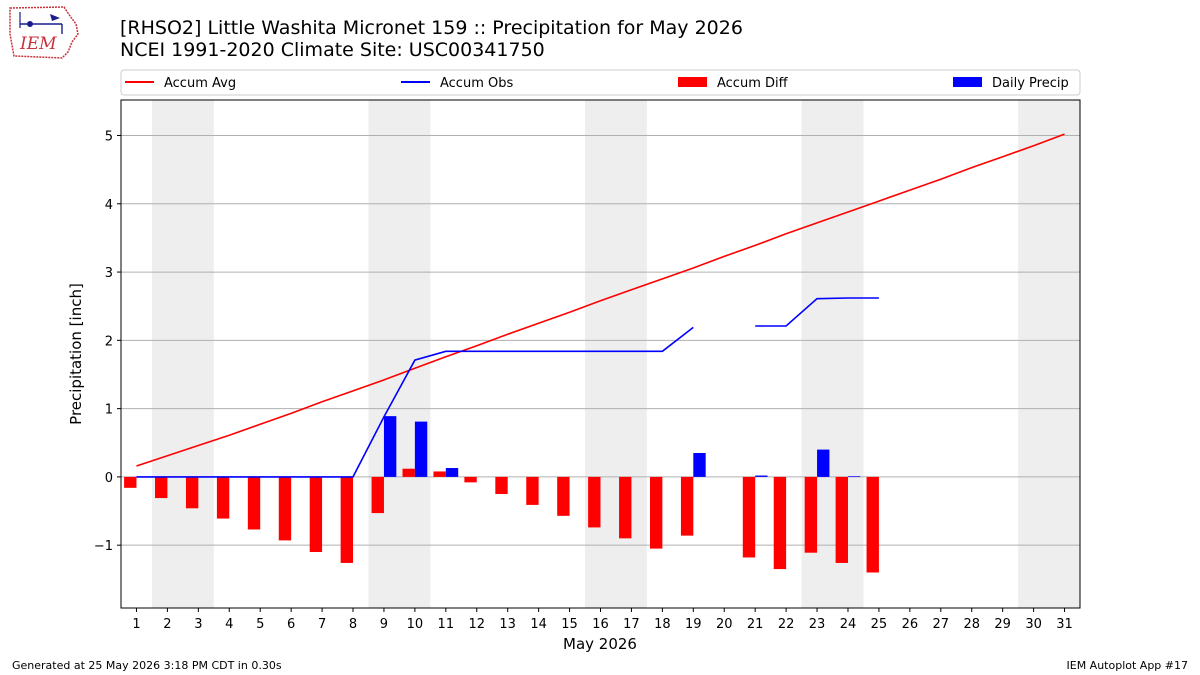  Describe the element at coordinates (848, 624) in the screenshot. I see `x-tick-label: 24` at that location.